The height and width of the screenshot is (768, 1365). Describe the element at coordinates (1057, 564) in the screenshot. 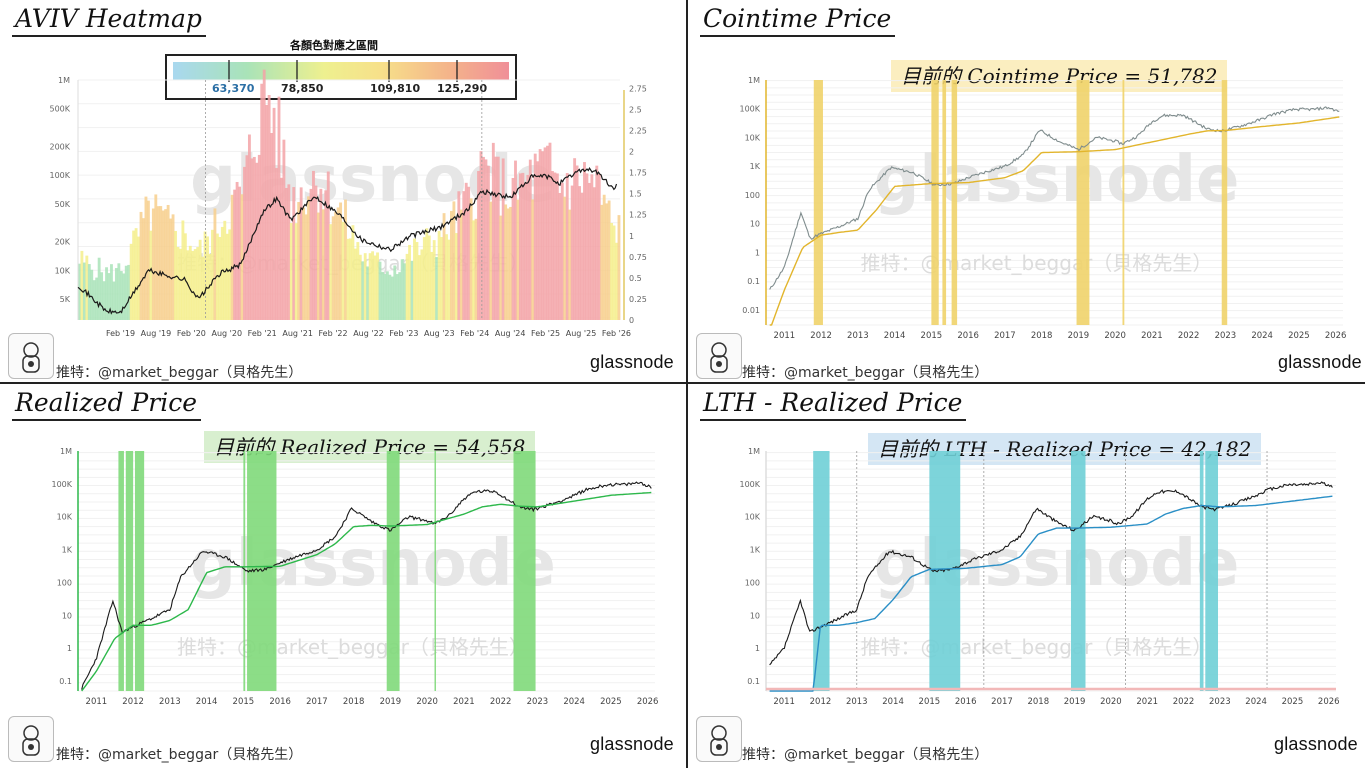

I see `watermark: glassnode` at that location.